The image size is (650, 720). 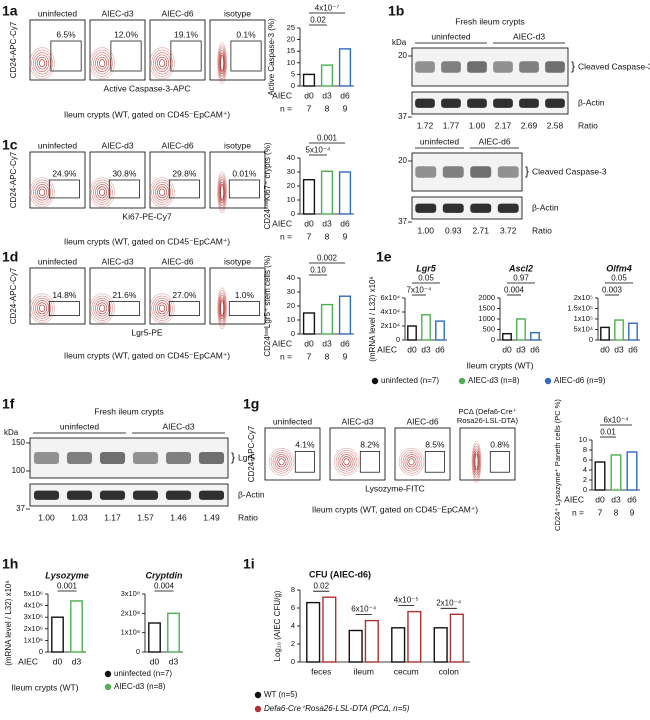 I want to click on panel-label: 1d, so click(x=10, y=257).